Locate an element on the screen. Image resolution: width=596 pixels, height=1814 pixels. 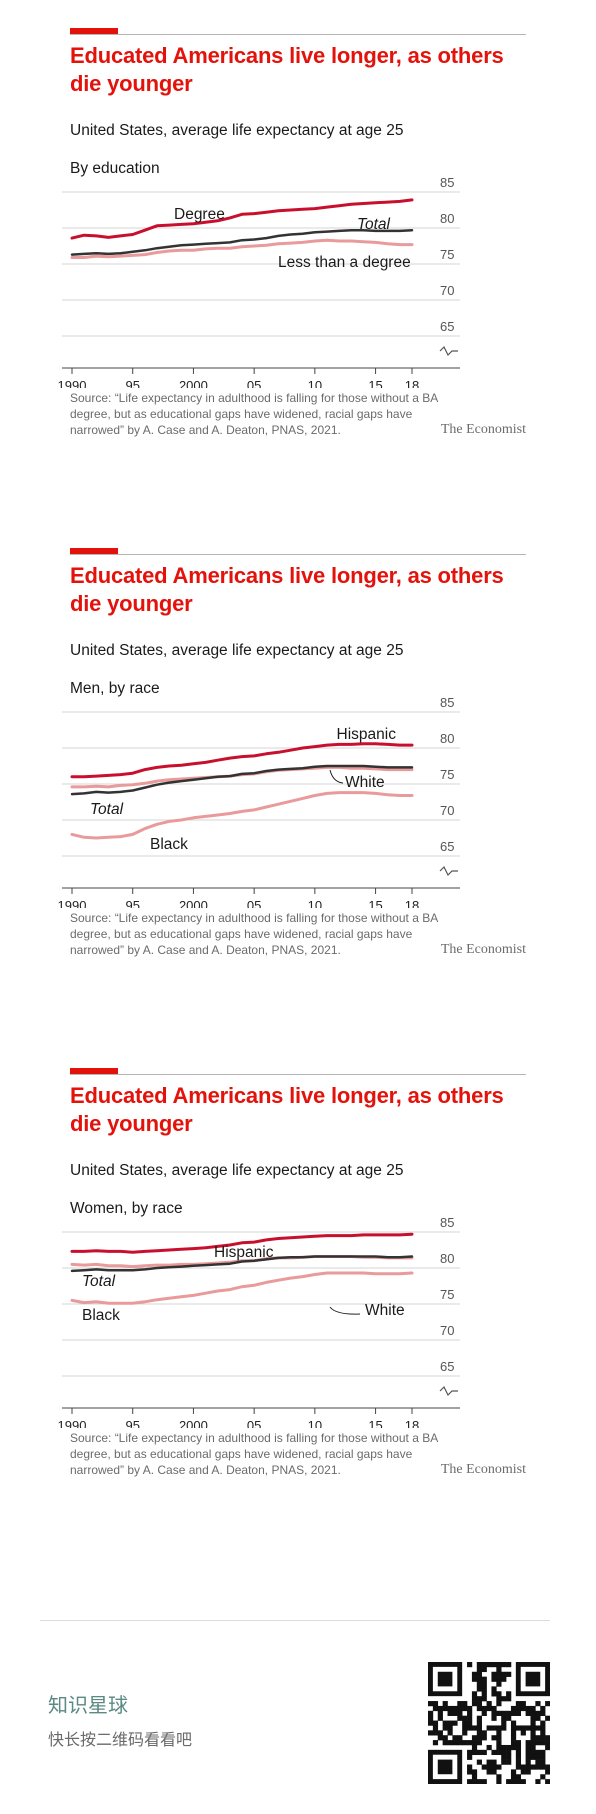
x-tick-label: 05 is located at coordinates (254, 383).